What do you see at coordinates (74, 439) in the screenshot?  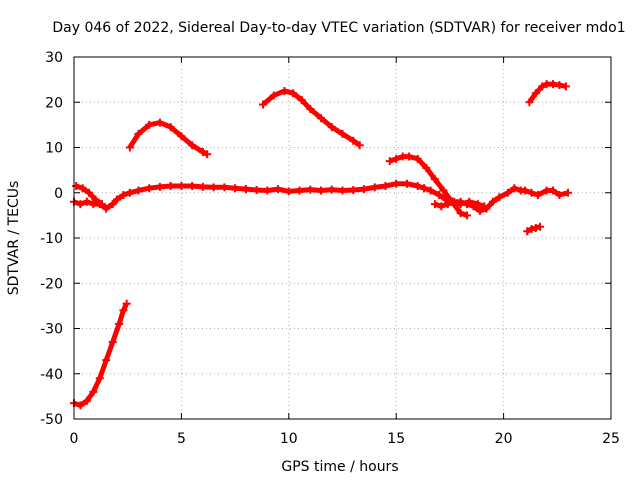 I see `x-tick-label: 0` at bounding box center [74, 439].